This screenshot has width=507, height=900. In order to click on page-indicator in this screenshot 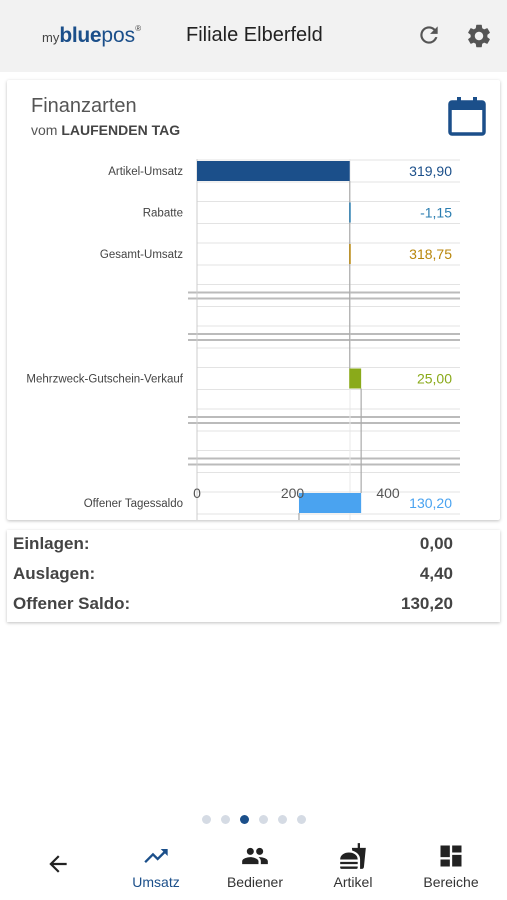, I will do `click(253, 820)`.